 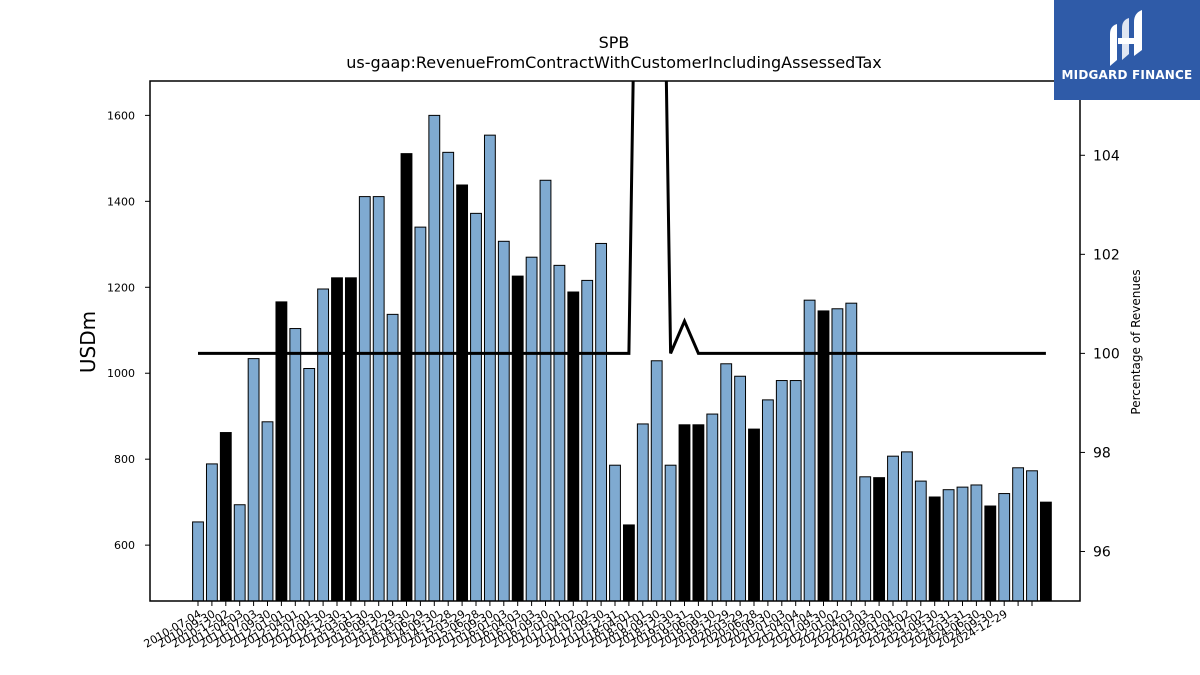 I want to click on logo-mark-icon, so click(x=1126, y=38).